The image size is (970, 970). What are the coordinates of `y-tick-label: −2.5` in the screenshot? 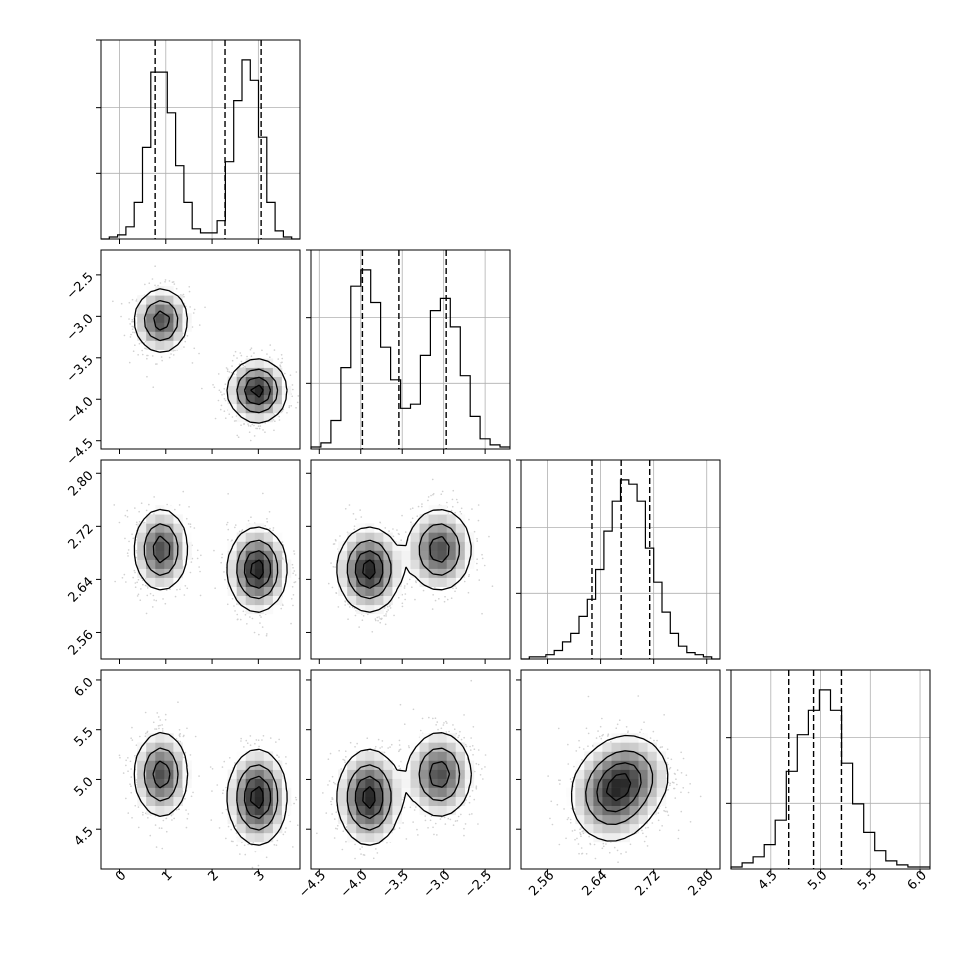 It's located at (80, 286).